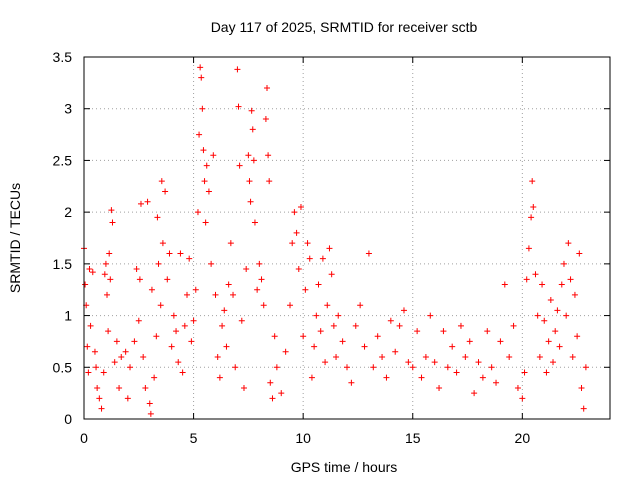 The height and width of the screenshot is (480, 640). Describe the element at coordinates (523, 438) in the screenshot. I see `x-tick-label: 20` at that location.